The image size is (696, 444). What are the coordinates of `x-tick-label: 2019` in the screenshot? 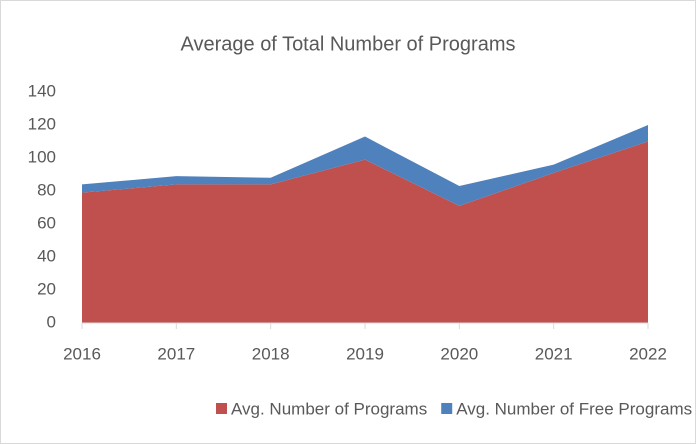 It's located at (365, 353).